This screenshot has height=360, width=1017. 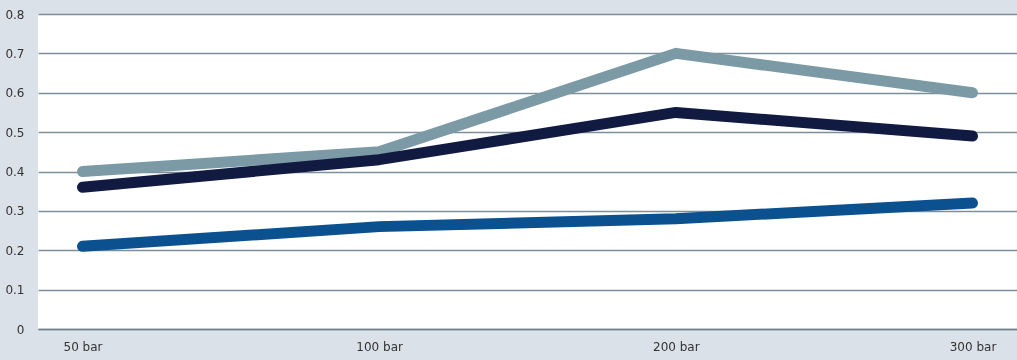 I want to click on y-tick-label: 0.8, so click(x=15, y=14).